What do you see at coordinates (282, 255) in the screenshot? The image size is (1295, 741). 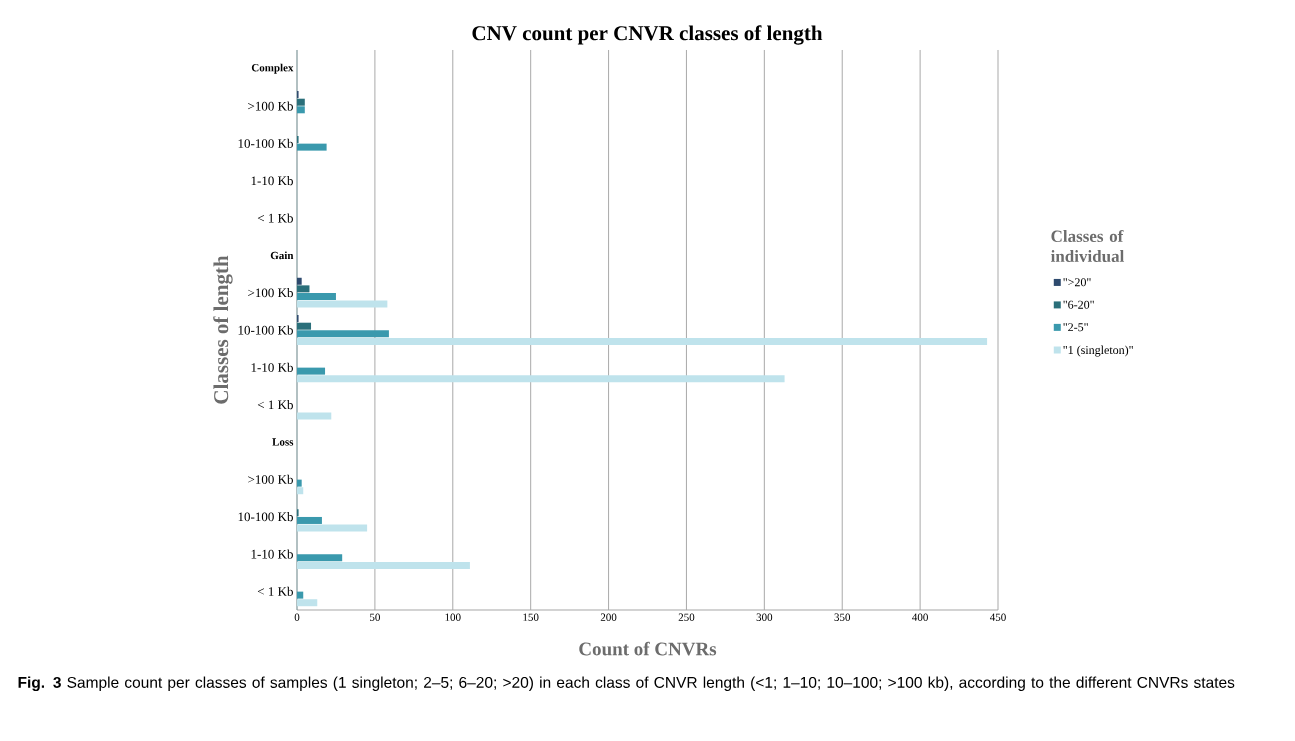 I see `y-tick-label: Gain` at bounding box center [282, 255].